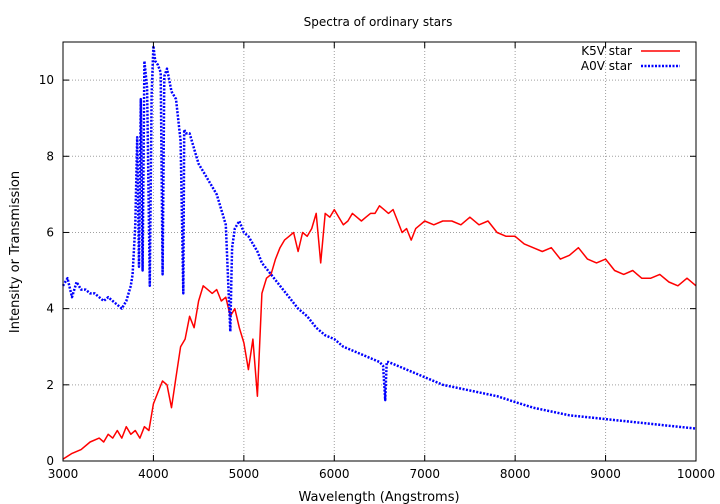  Describe the element at coordinates (50, 156) in the screenshot. I see `y-tick-label: 8` at that location.